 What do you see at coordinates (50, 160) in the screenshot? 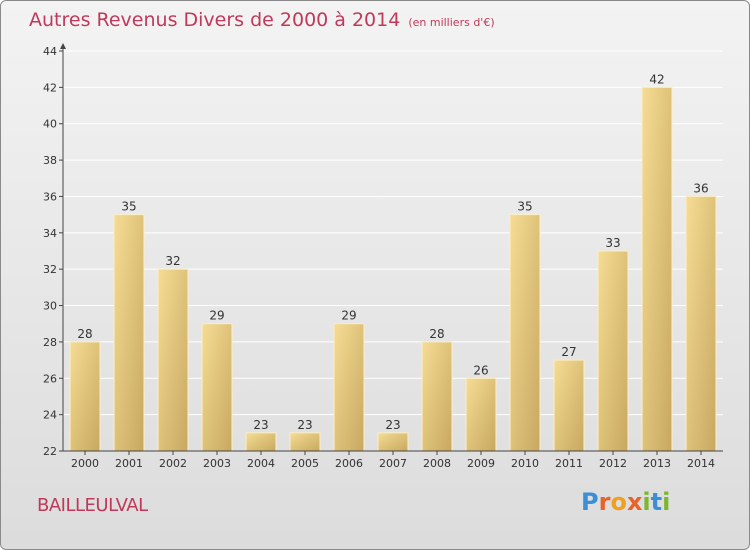
I see `y-tick-label: 38` at bounding box center [50, 160].